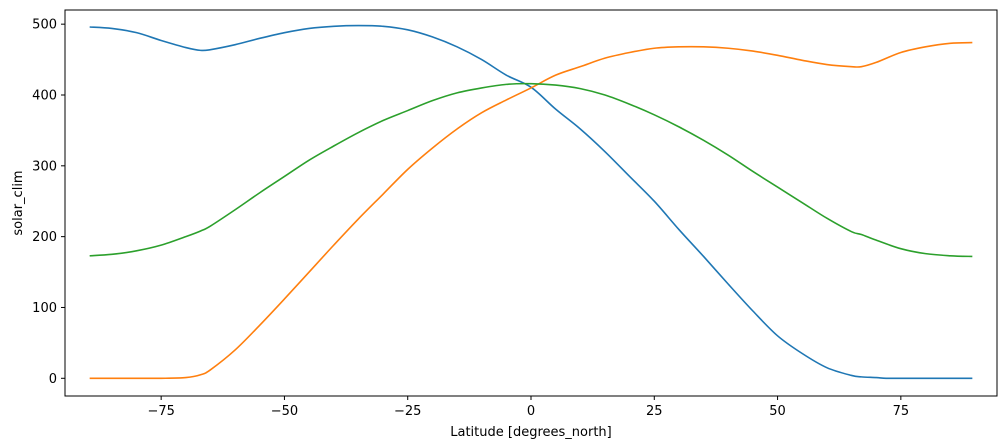 The height and width of the screenshot is (448, 1006). What do you see at coordinates (407, 411) in the screenshot?
I see `x-tick-label: −25` at bounding box center [407, 411].